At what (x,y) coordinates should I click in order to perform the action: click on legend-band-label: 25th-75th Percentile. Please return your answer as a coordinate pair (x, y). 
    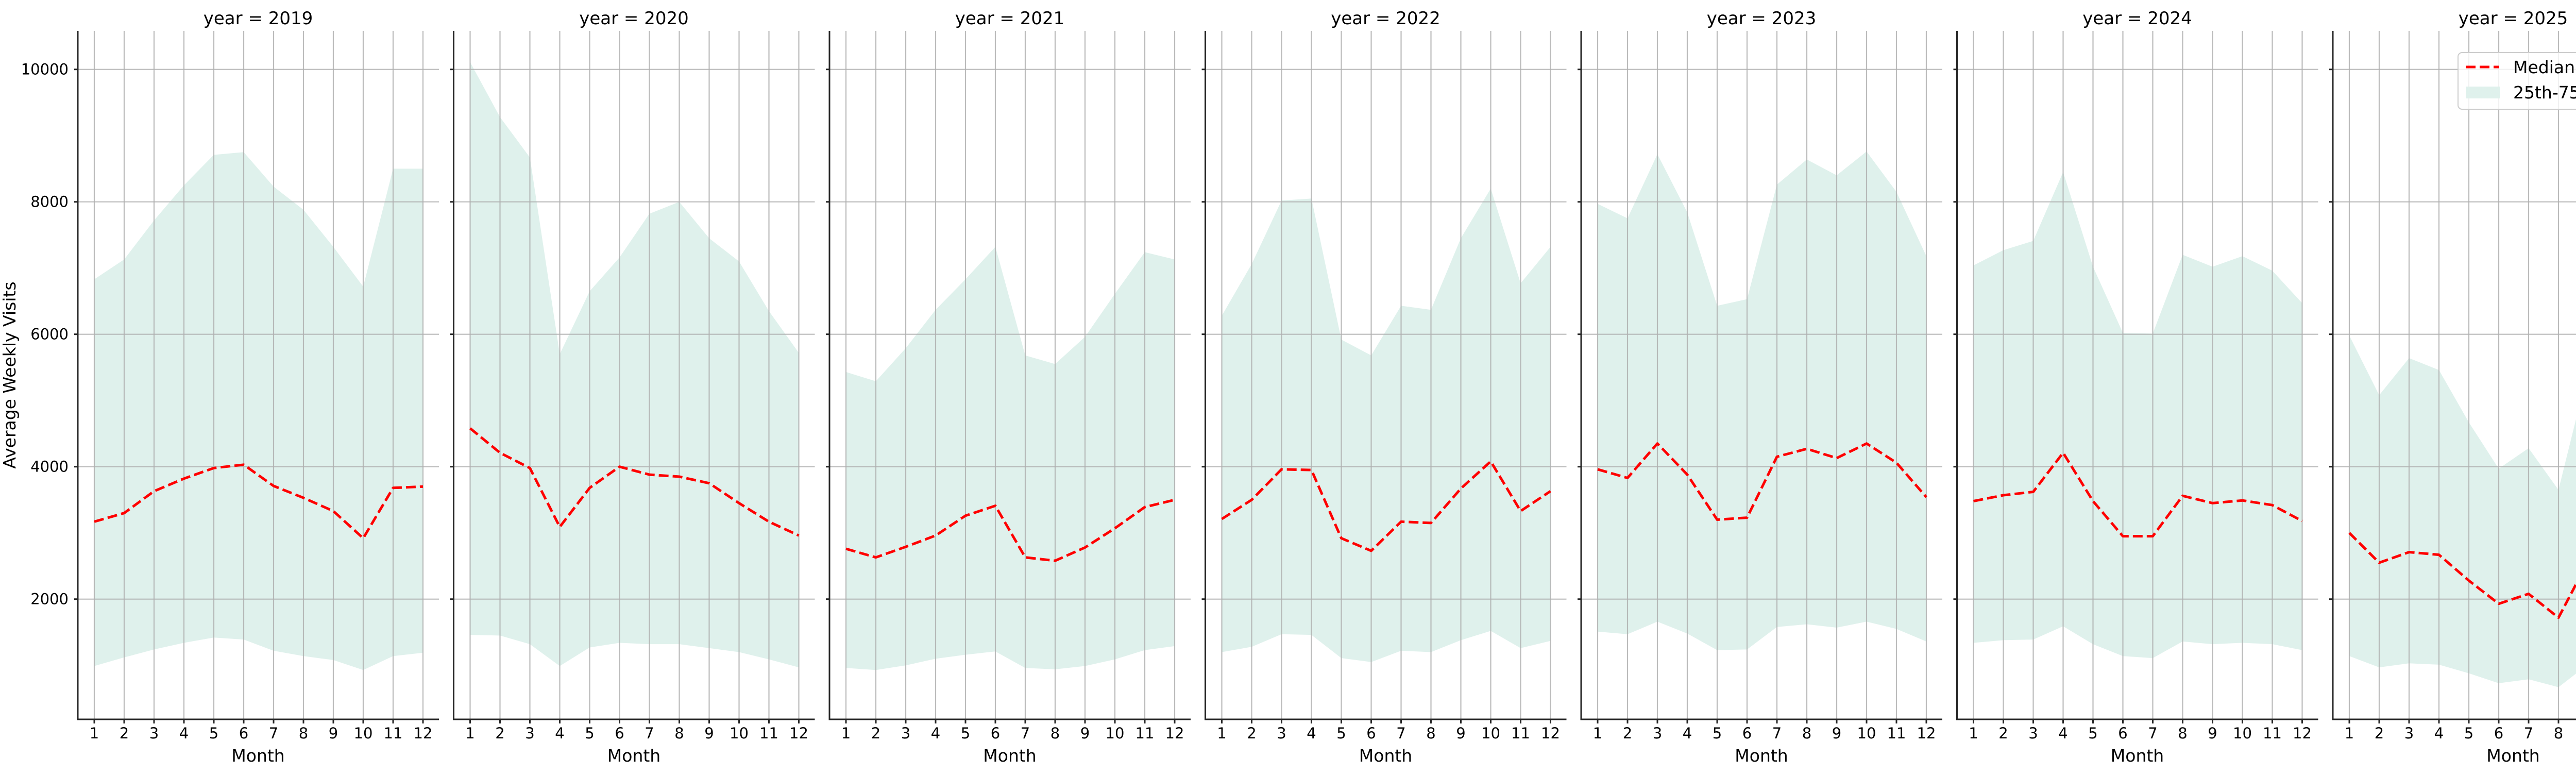
    Looking at the image, I should click on (2544, 92).